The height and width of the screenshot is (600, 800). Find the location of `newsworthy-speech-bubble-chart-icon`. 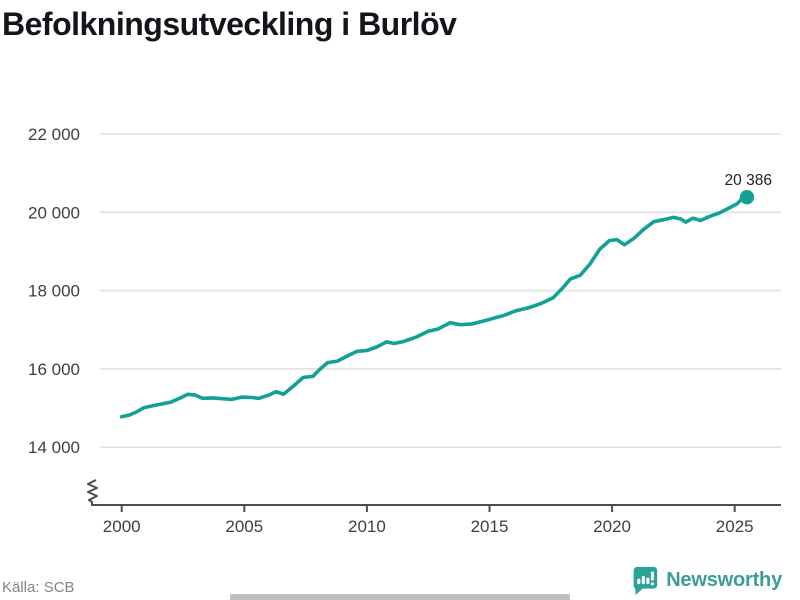

newsworthy-speech-bubble-chart-icon is located at coordinates (645, 580).